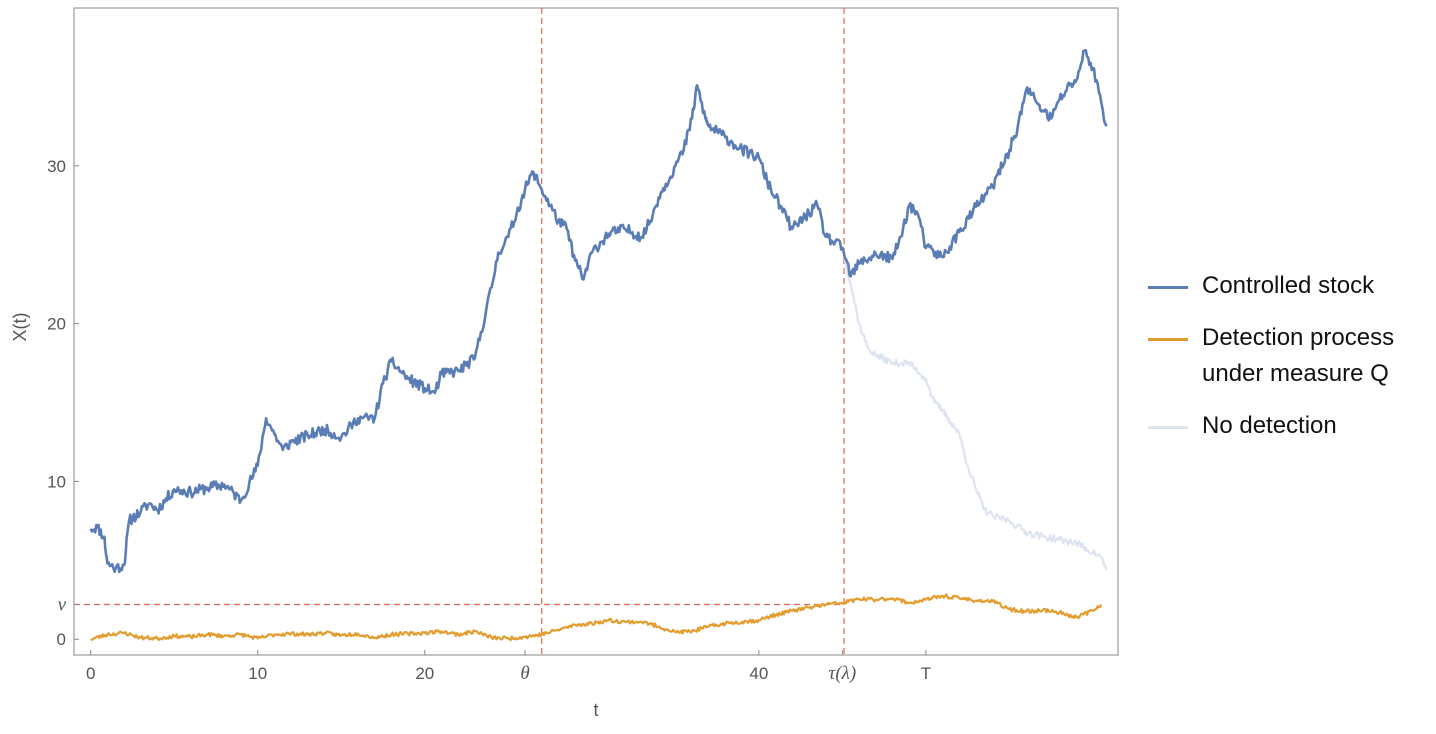  I want to click on legend-item-1: Detection process under measure Q, so click(1288, 356).